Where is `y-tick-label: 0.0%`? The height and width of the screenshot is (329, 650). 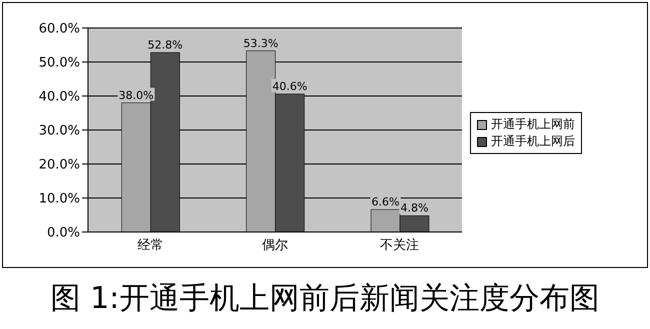
y-tick-label: 0.0% is located at coordinates (63, 233).